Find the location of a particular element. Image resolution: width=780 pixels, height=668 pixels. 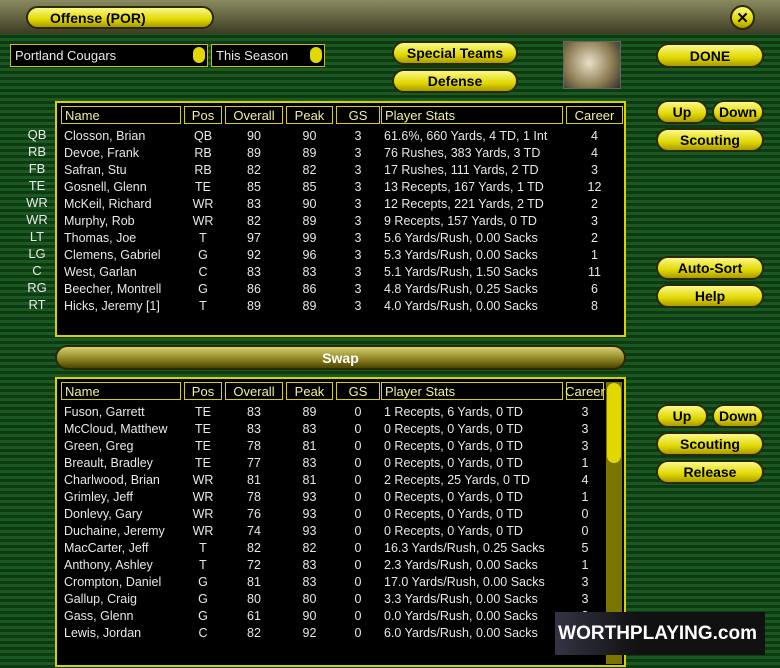

done-button: DONE is located at coordinates (710, 55).